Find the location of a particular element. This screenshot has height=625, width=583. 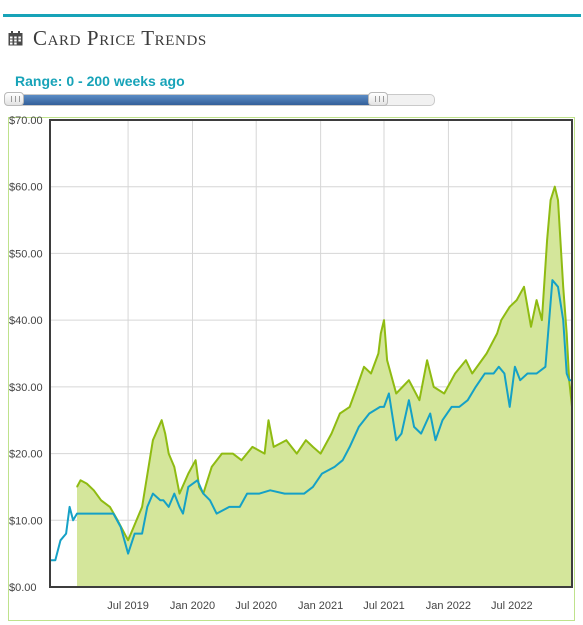

x-tick-label: Jul 2020 is located at coordinates (256, 606).